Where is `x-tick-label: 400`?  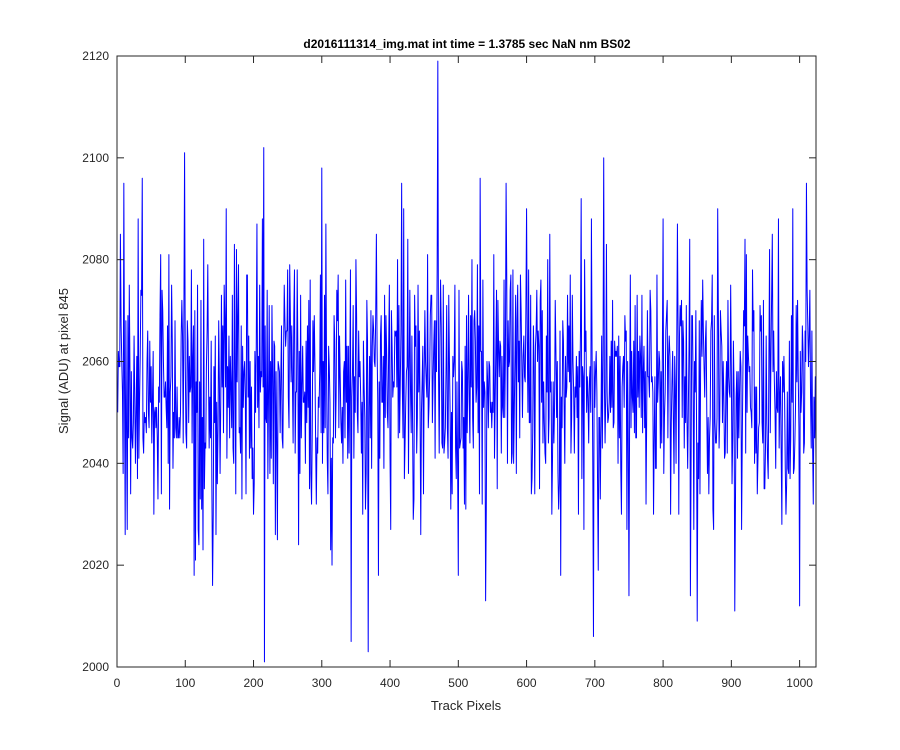
x-tick-label: 400 is located at coordinates (390, 683).